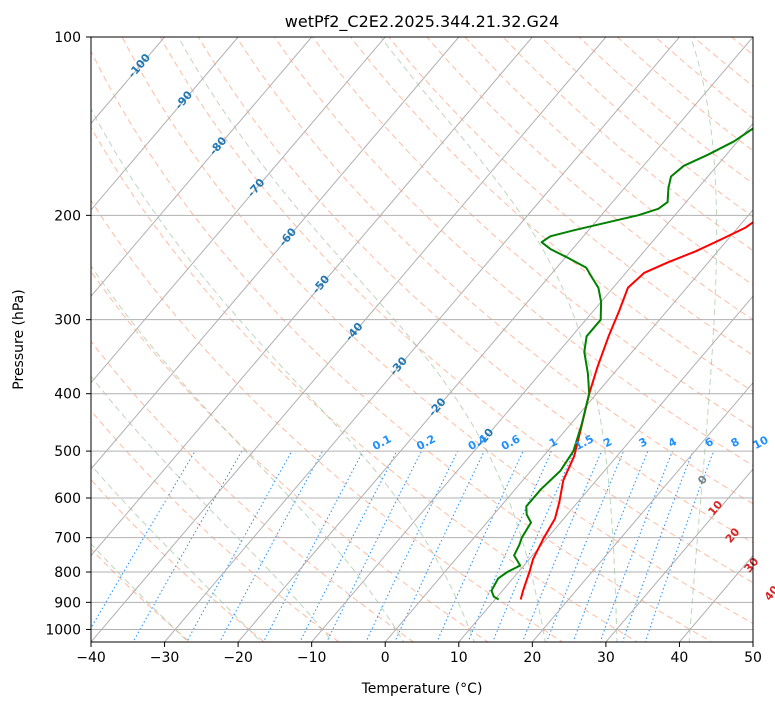 This screenshot has height=708, width=775. I want to click on y-tick-label: 900, so click(67, 603).